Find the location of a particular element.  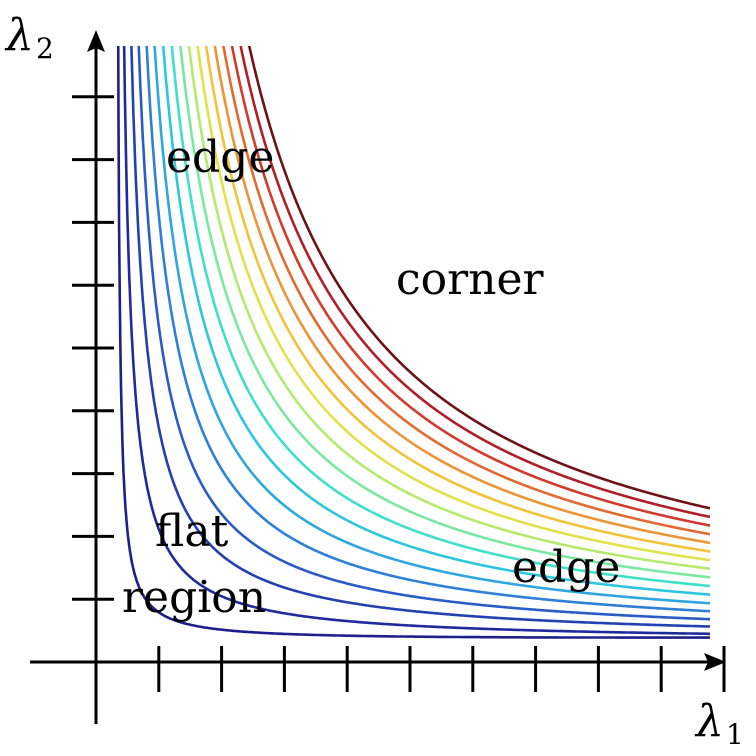

y-axis-ticks is located at coordinates (93, 348).